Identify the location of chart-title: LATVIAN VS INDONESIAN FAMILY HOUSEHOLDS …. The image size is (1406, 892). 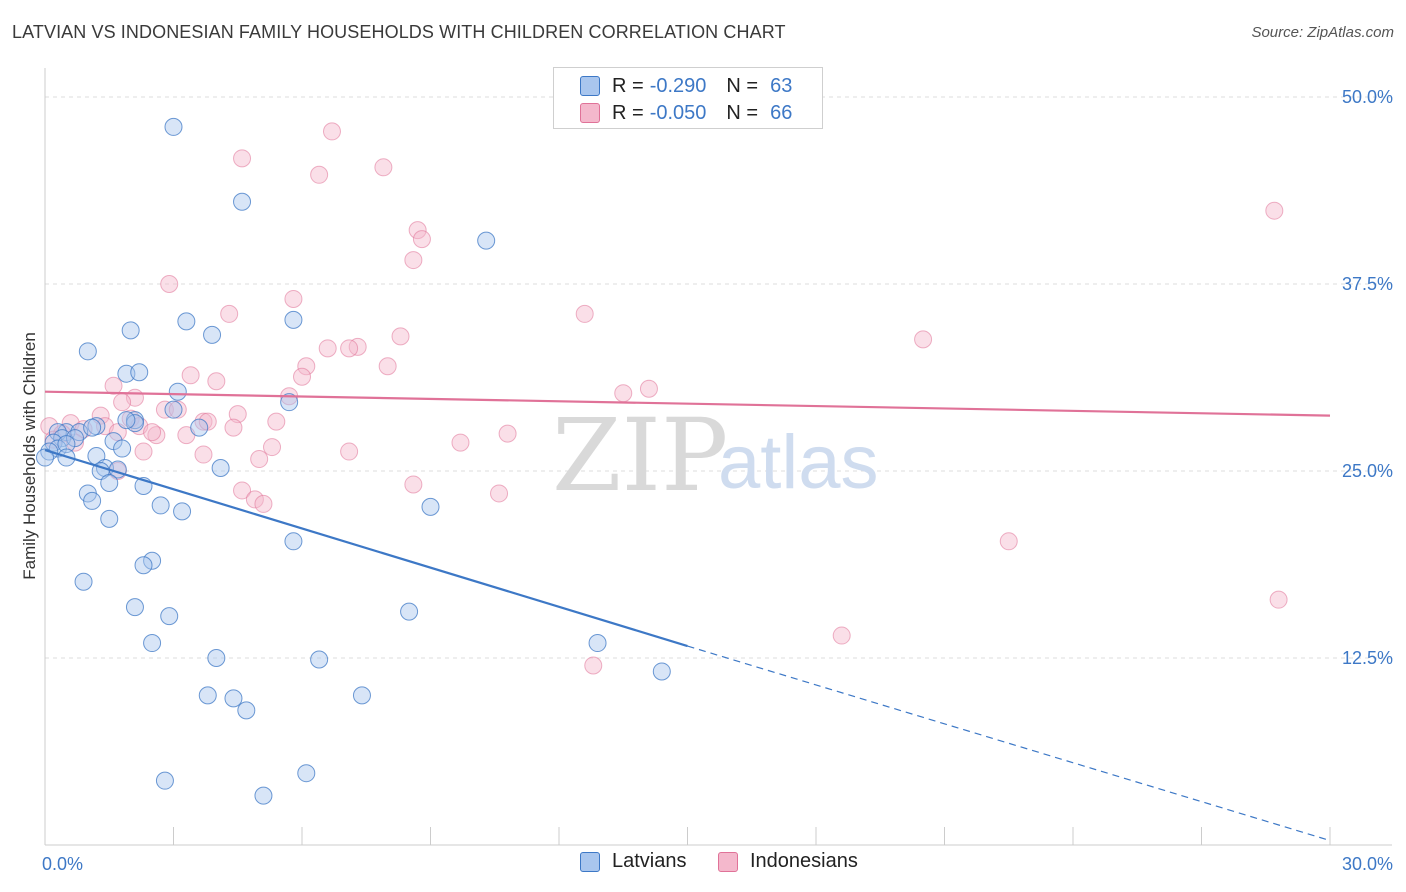
(399, 32).